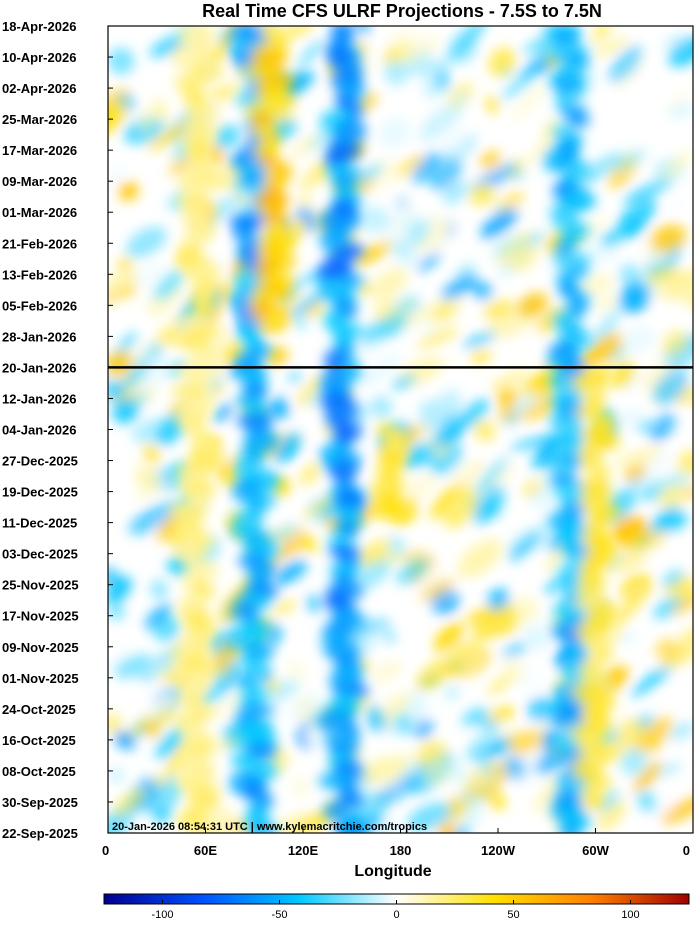  Describe the element at coordinates (39, 274) in the screenshot. I see `y-tick-label: 13-Feb-2026` at that location.